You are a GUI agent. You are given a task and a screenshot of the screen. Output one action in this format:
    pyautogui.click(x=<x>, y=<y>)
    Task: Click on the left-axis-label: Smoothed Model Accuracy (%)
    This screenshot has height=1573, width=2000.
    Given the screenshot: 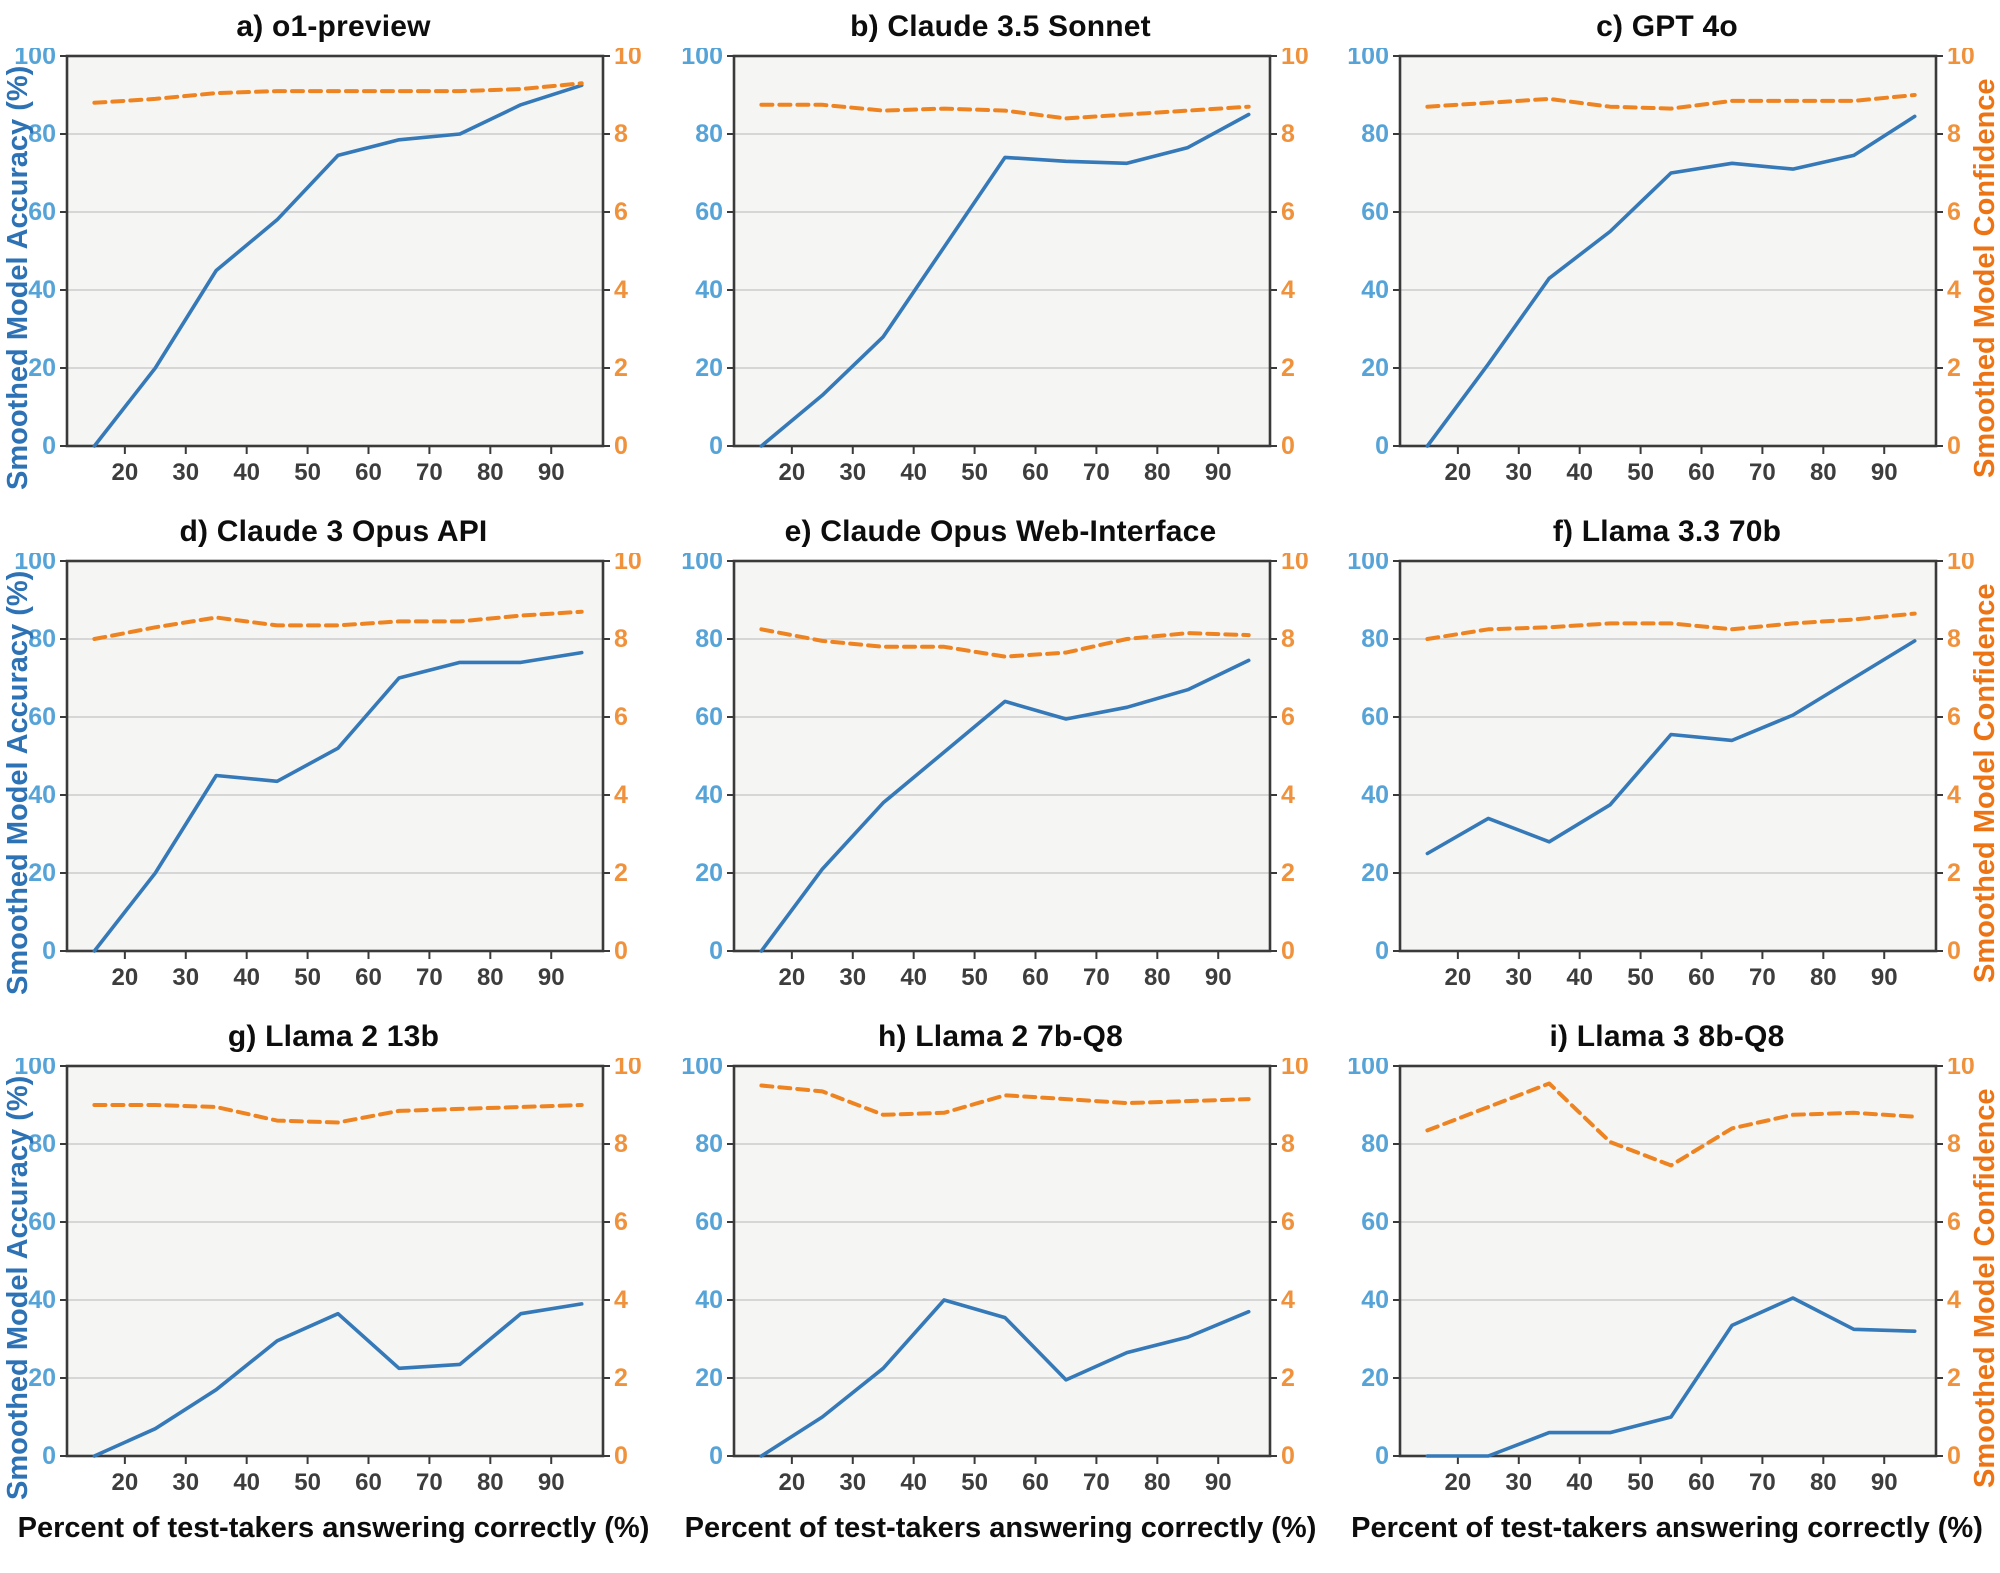 What is the action you would take?
    pyautogui.click(x=18, y=278)
    